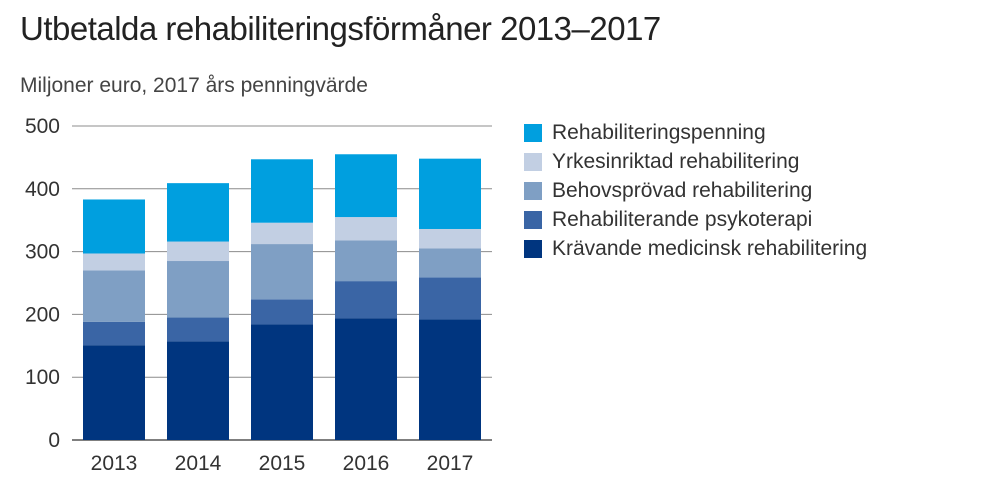 The height and width of the screenshot is (486, 1005). Describe the element at coordinates (676, 161) in the screenshot. I see `legend-label: Yrkesinriktad rehabilitering` at that location.